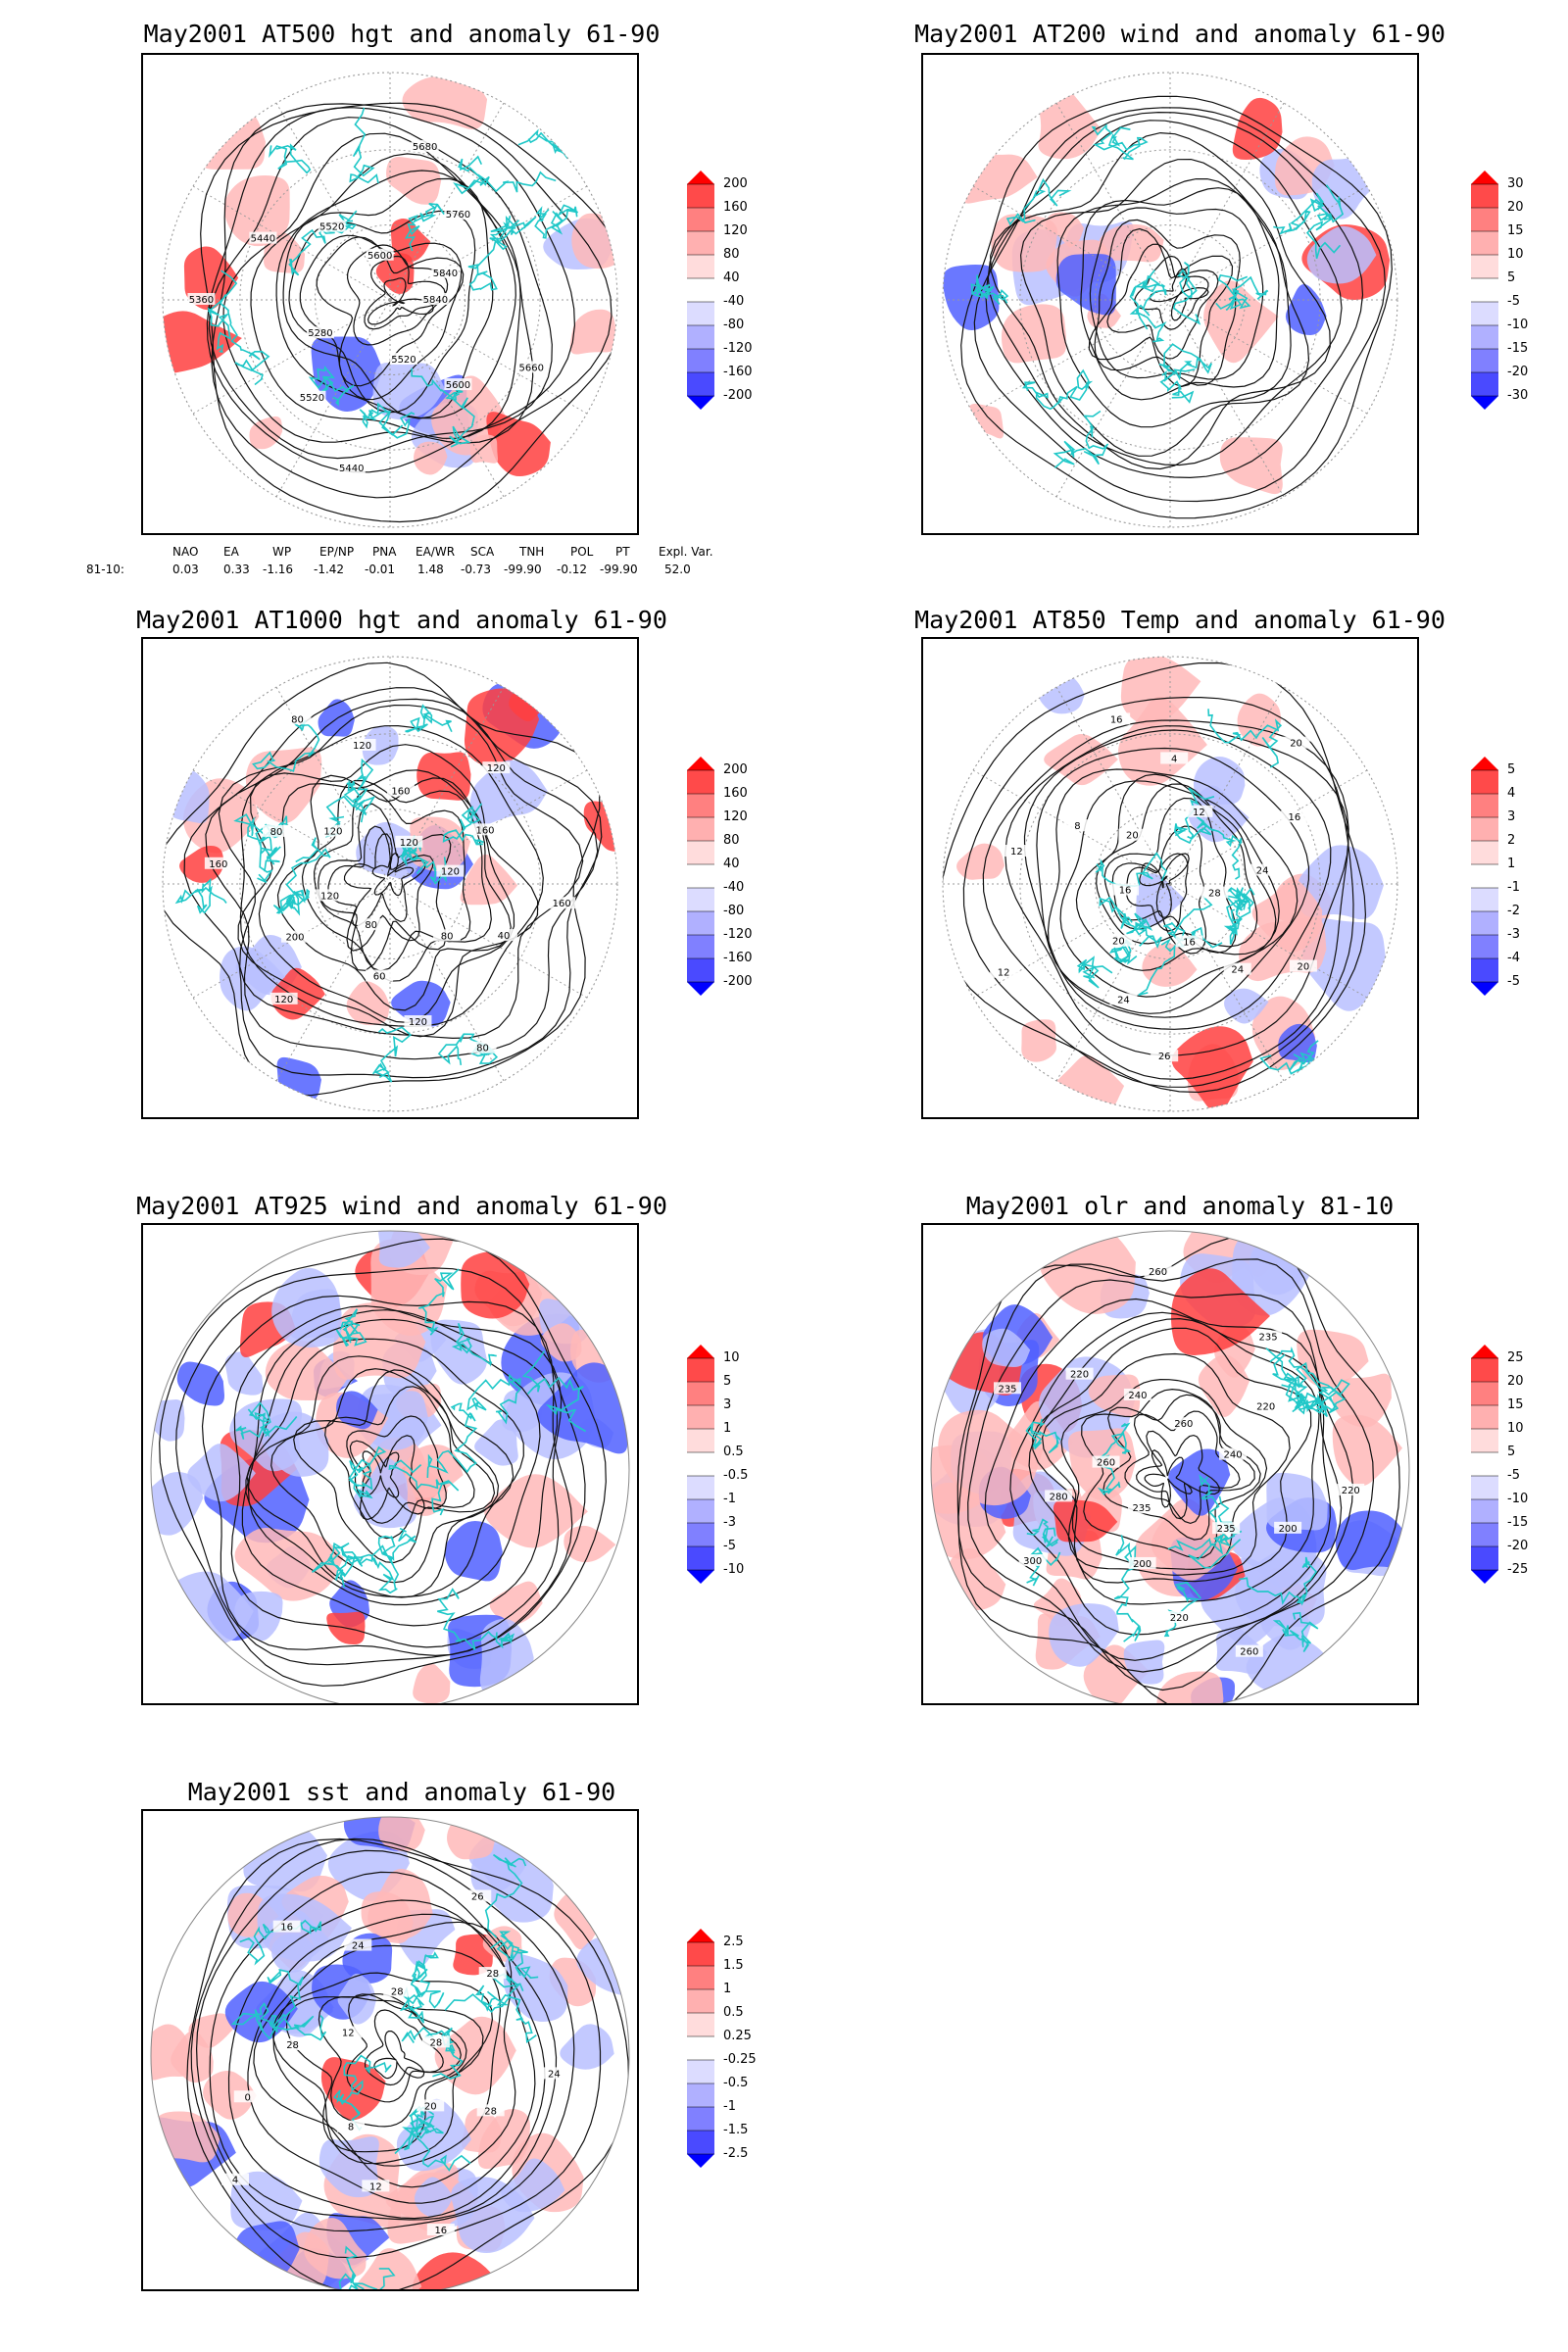 This screenshot has height=2352, width=1568. Describe the element at coordinates (400, 793) in the screenshot. I see `contour-label: 160` at that location.